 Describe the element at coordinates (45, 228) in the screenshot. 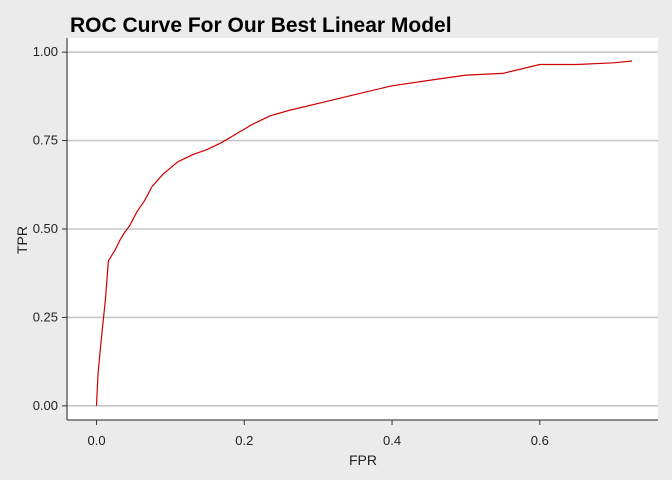

I see `y-tick-label: 0.50` at that location.